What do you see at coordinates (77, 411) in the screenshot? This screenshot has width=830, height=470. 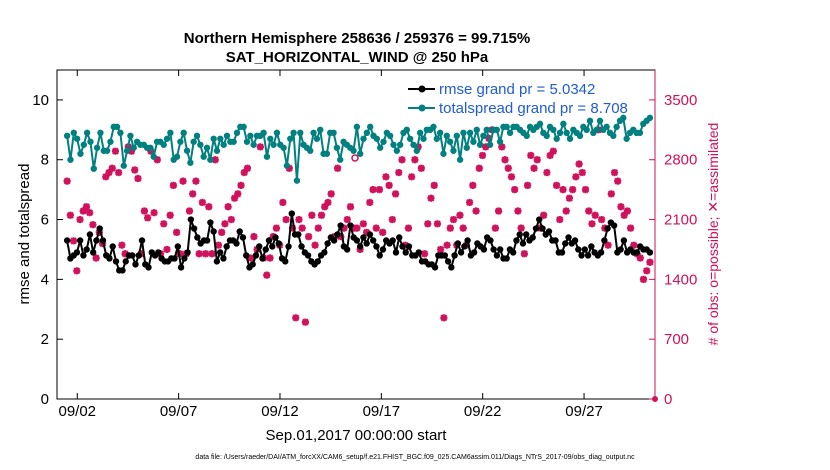 I see `x-tick-label: 09/02` at bounding box center [77, 411].